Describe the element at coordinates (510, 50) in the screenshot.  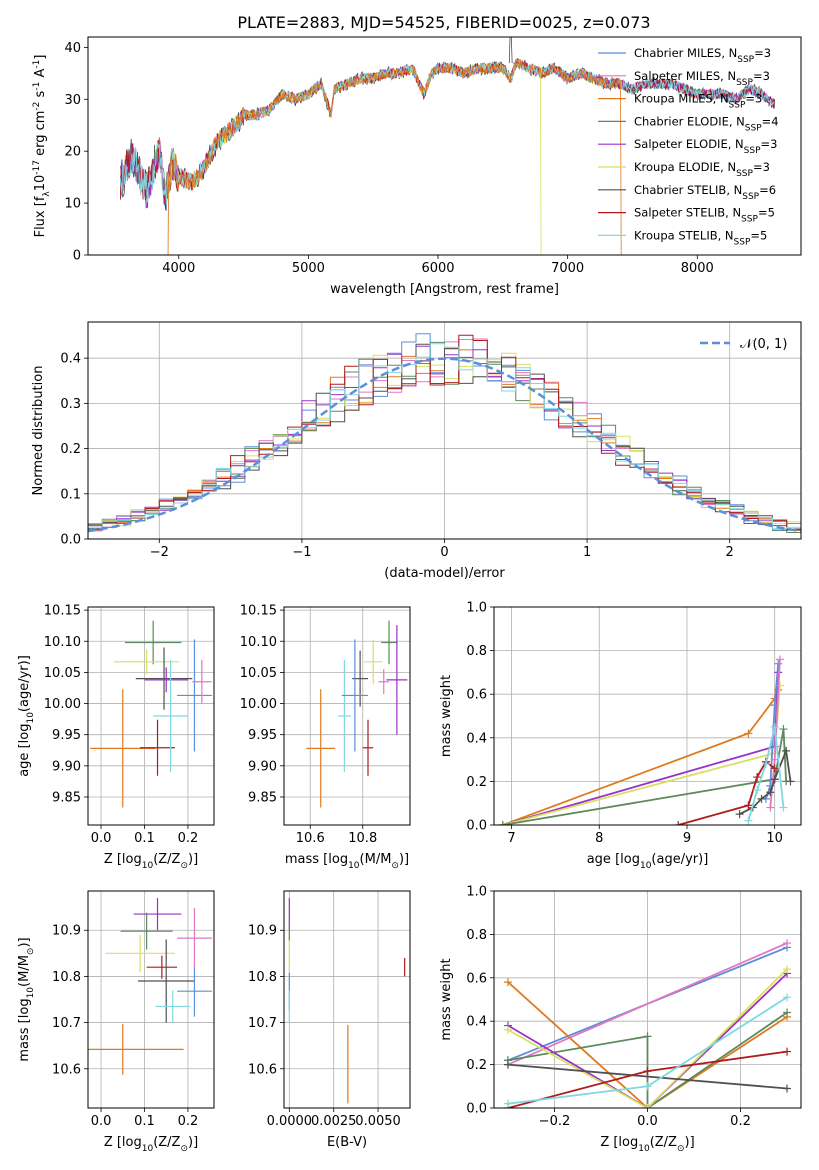
I see `spectrum-spike` at that location.